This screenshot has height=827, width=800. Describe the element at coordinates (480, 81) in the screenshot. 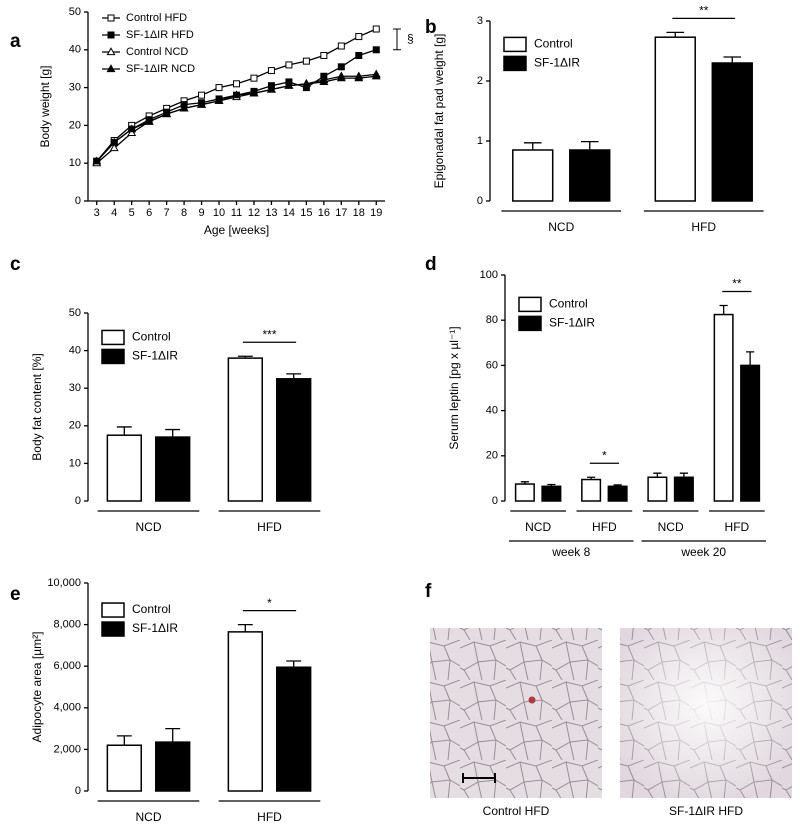

I see `y-tick-label: 2` at that location.